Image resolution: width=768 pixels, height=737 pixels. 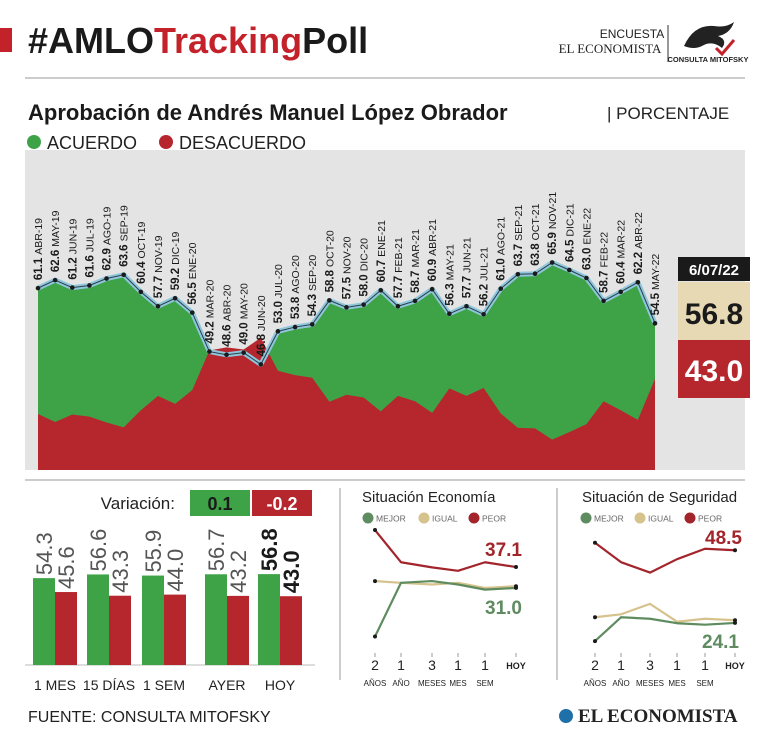 I want to click on point-label: 62.9 AGO-19, so click(x=108, y=238).